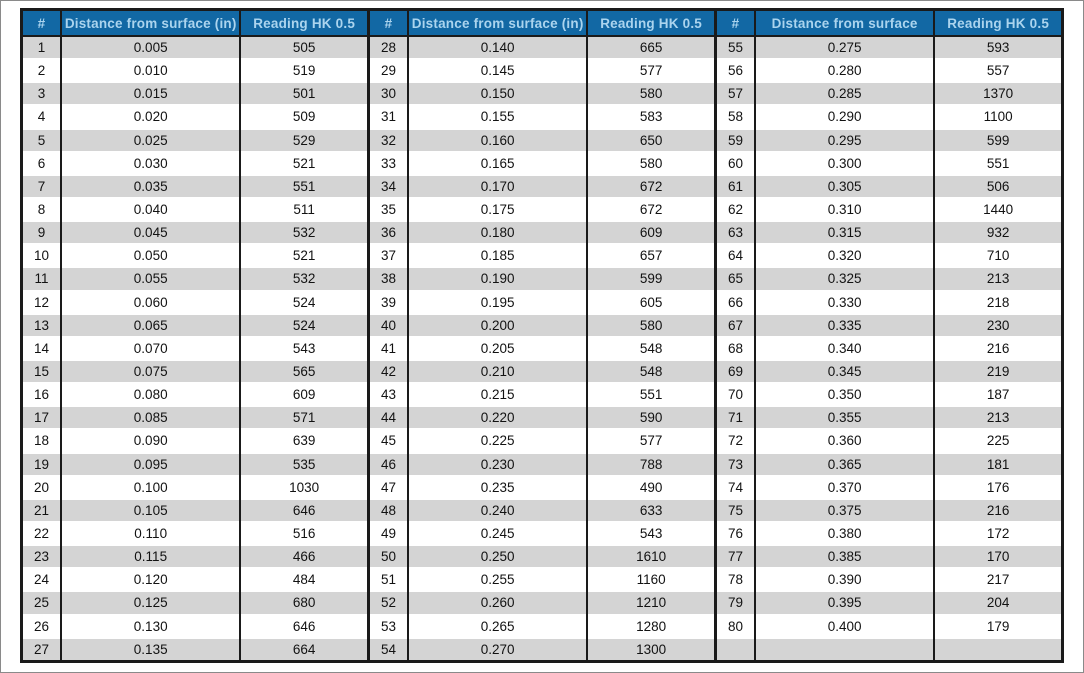  Describe the element at coordinates (734, 93) in the screenshot. I see `row-number-cell: 57` at that location.